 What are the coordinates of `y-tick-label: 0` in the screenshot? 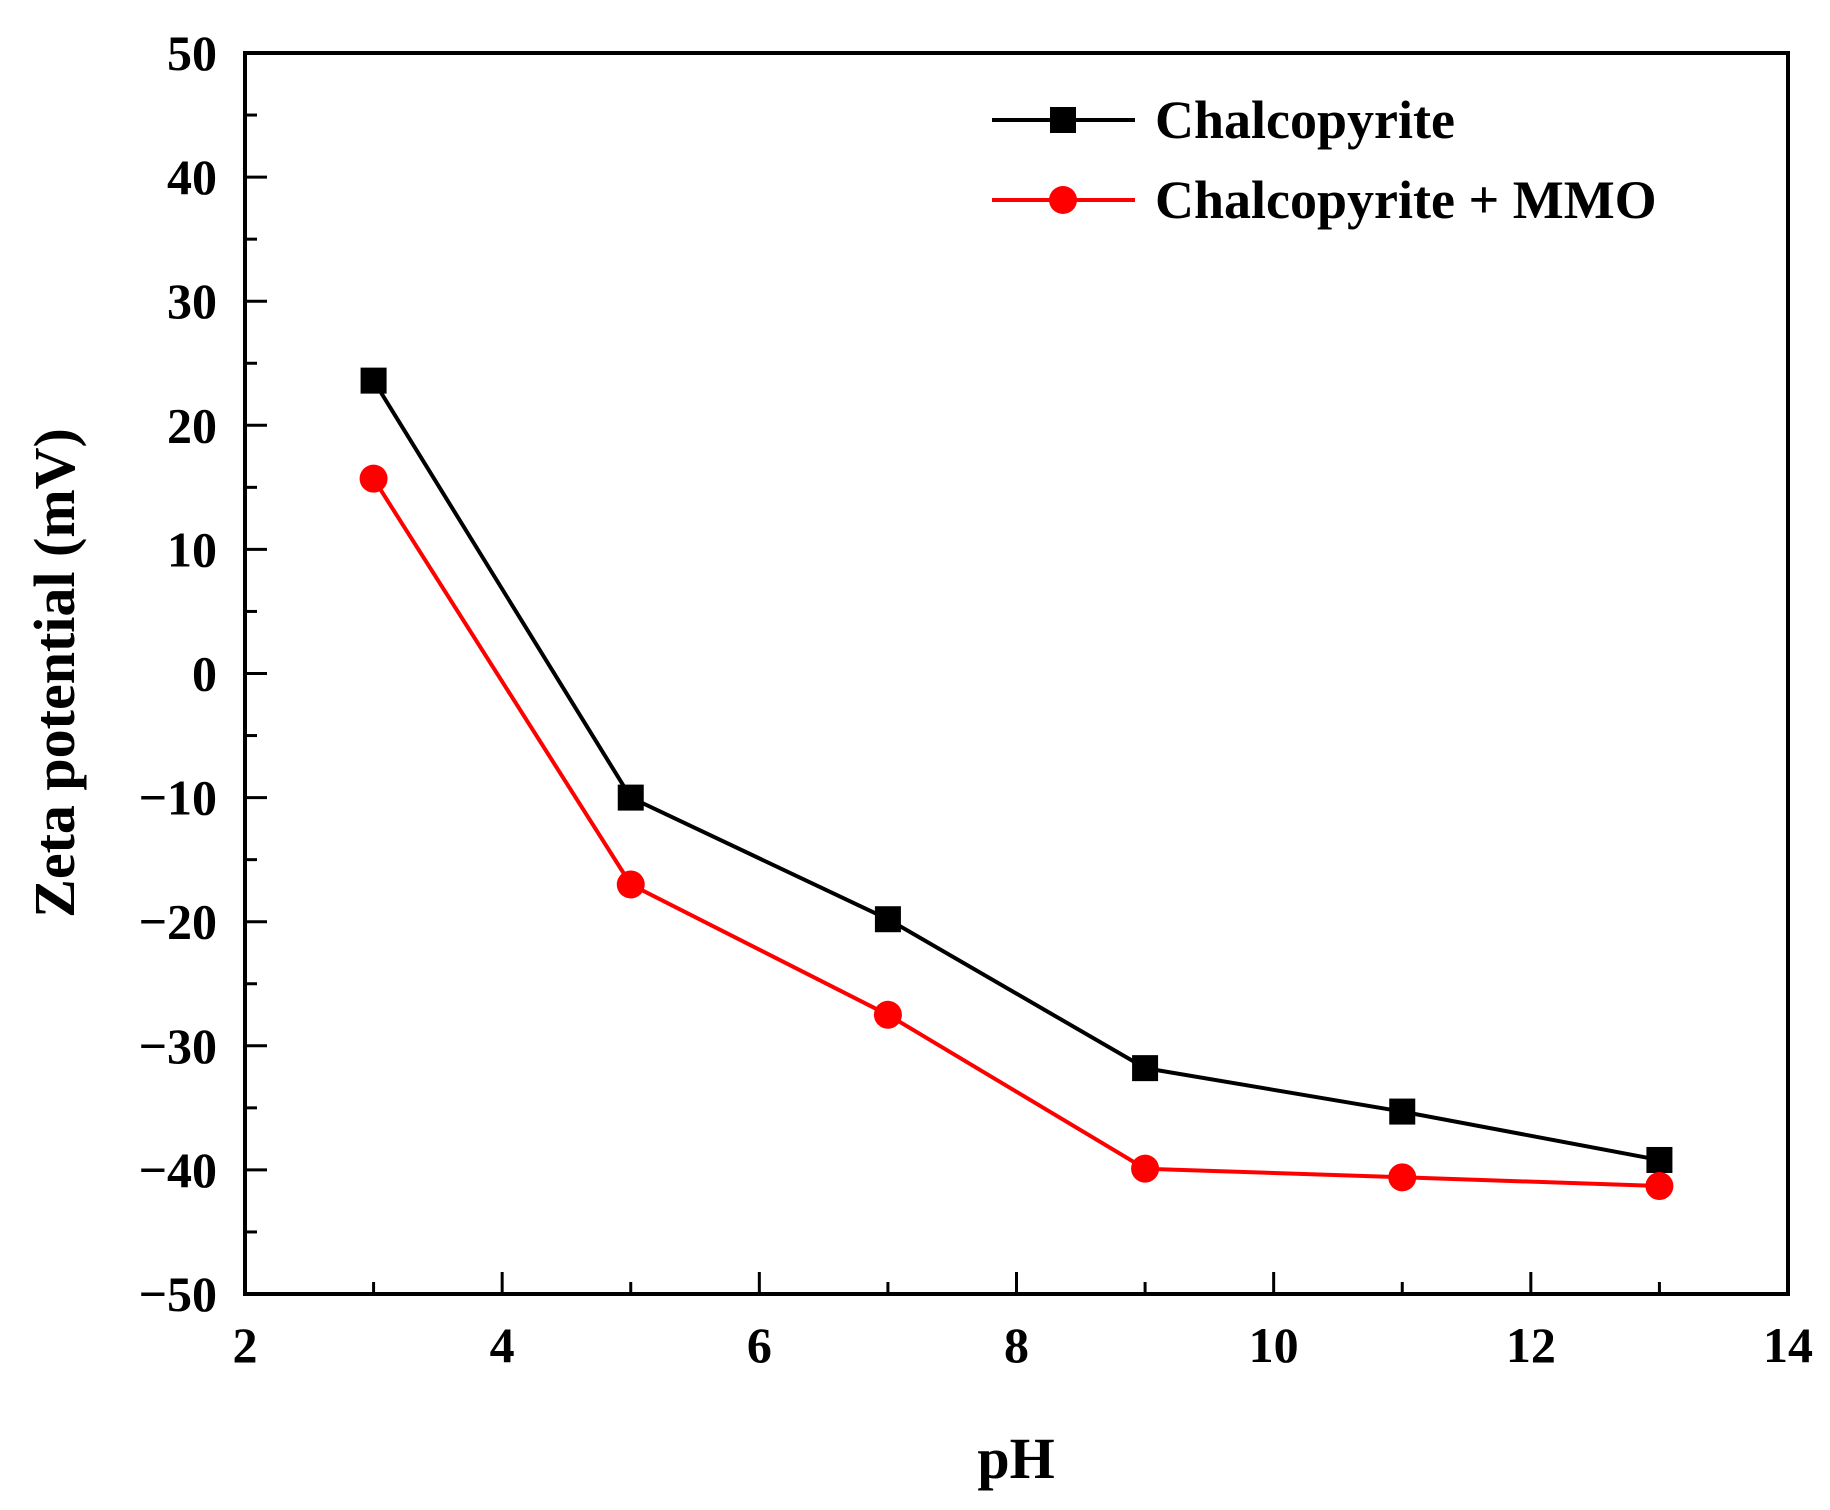 It's located at (204, 674).